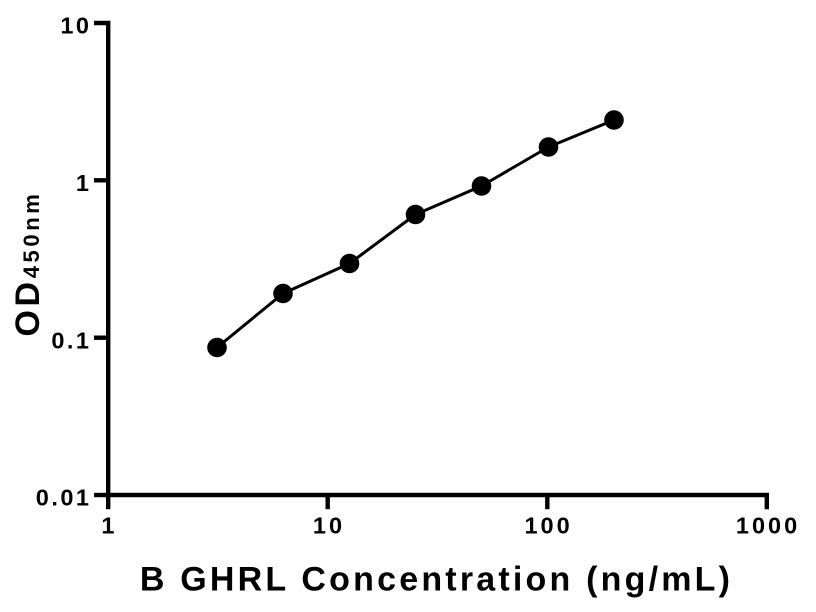  I want to click on svg-text: 0.1, so click(71, 340).